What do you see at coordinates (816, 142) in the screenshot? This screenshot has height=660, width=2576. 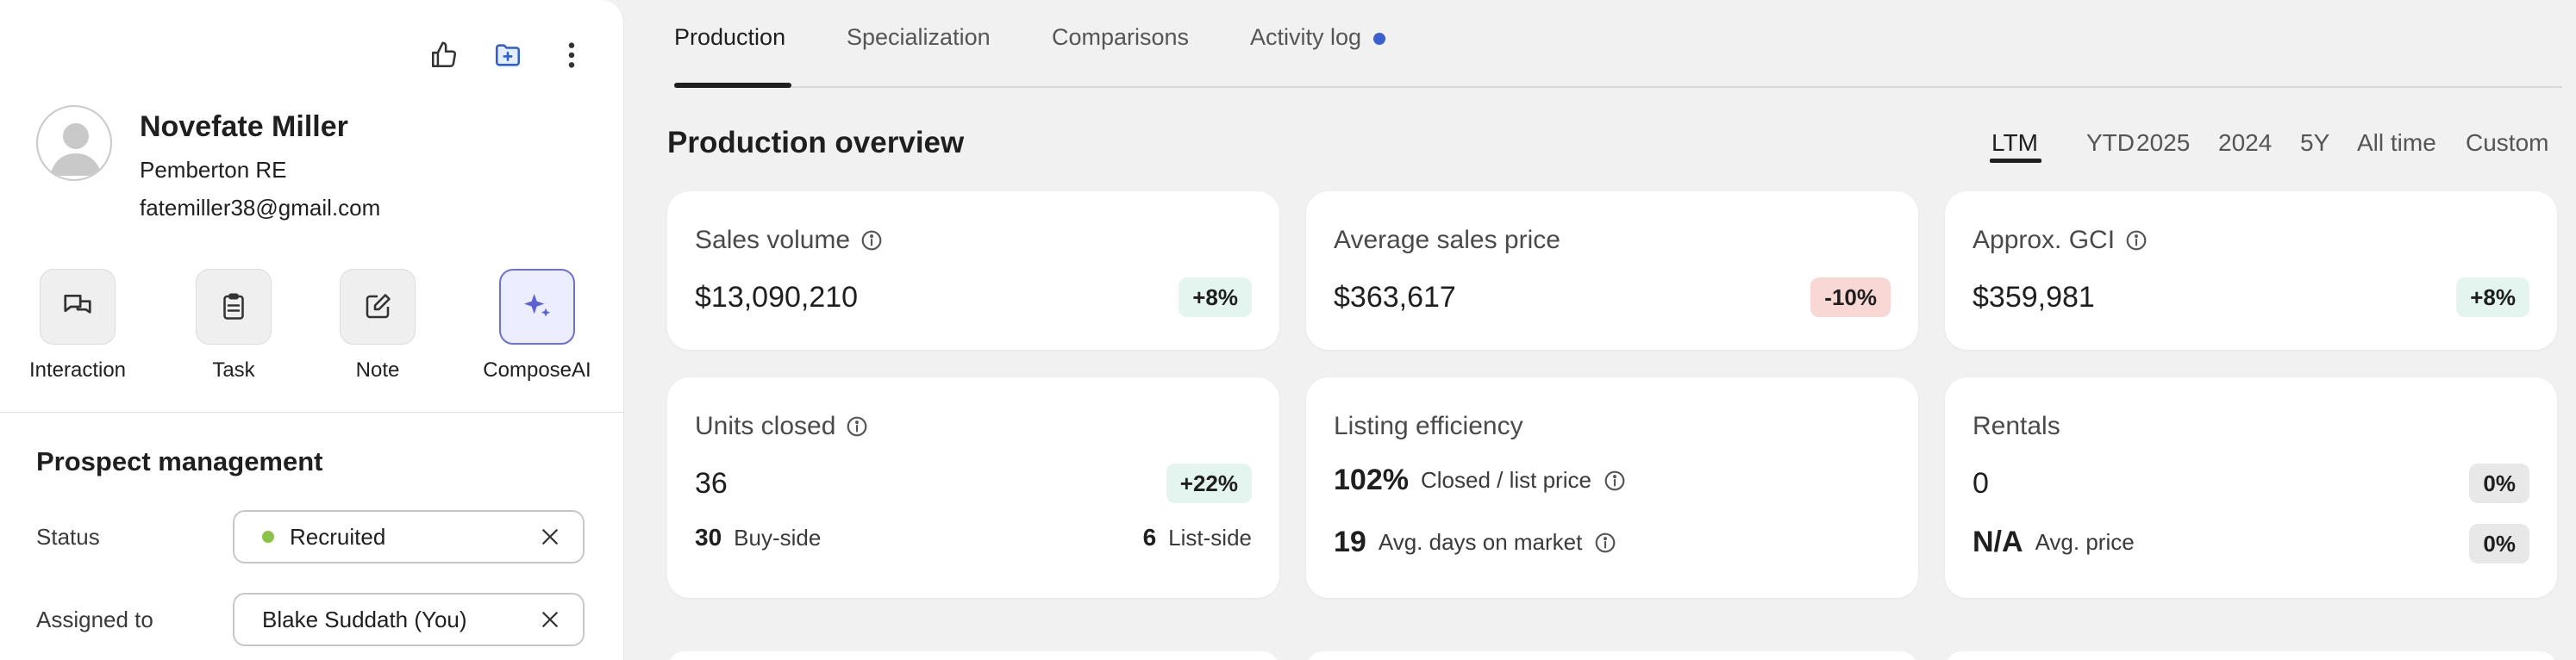 I see `production-overview-title: Production overview` at bounding box center [816, 142].